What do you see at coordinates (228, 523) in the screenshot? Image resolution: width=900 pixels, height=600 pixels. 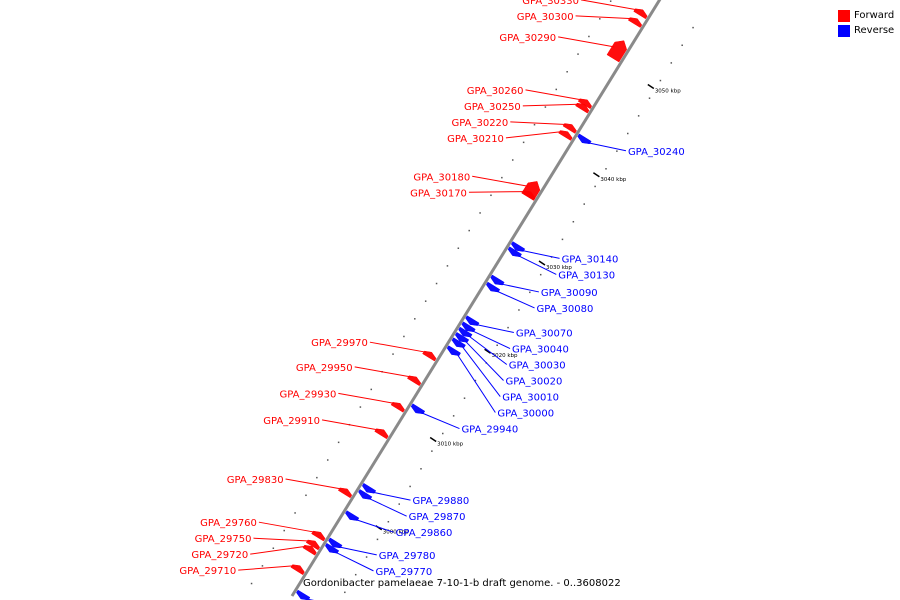 I see `gene-label: GPA_29760` at bounding box center [228, 523].